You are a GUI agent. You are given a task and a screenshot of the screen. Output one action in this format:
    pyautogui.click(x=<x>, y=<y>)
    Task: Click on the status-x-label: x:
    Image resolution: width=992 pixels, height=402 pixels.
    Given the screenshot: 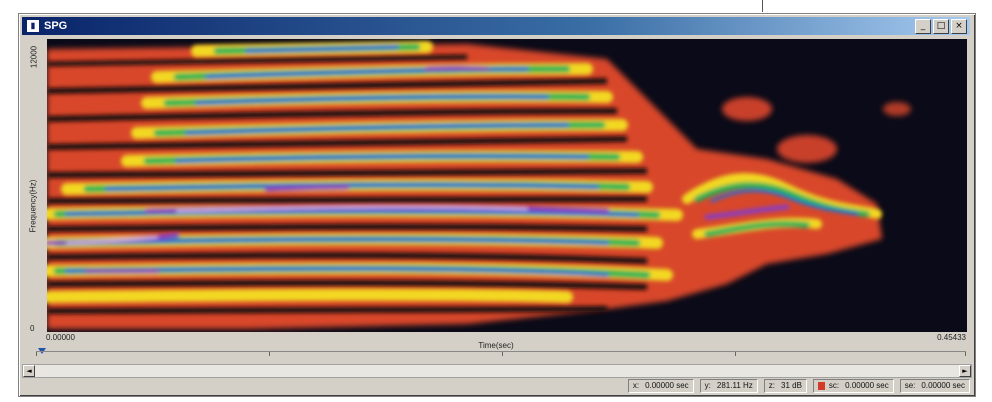 What is the action you would take?
    pyautogui.click(x=636, y=385)
    